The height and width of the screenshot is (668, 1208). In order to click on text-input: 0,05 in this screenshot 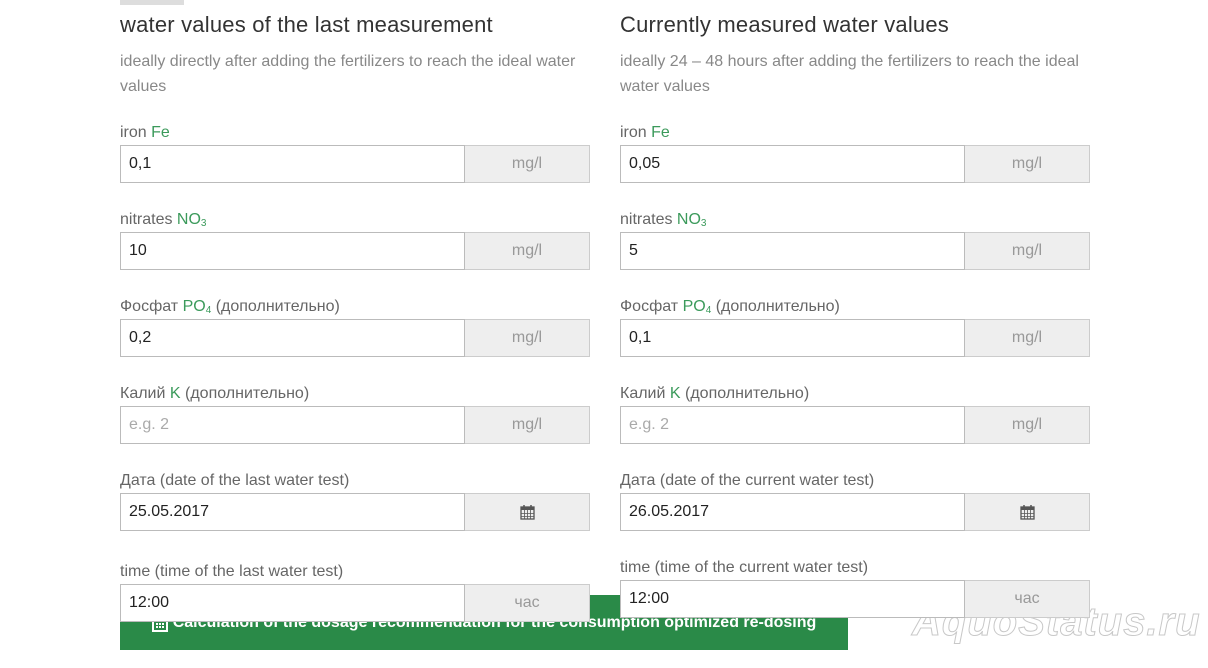, I will do `click(792, 164)`.